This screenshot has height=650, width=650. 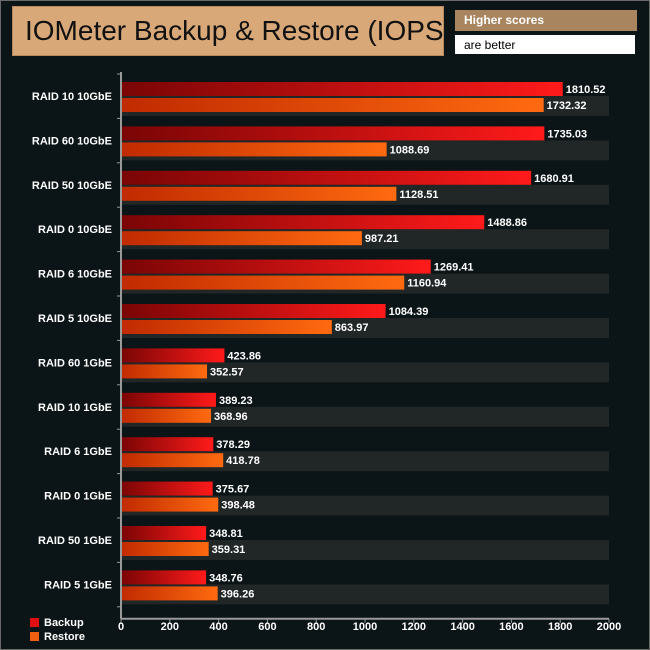 I want to click on value-label-restore: 987.21, so click(x=382, y=239).